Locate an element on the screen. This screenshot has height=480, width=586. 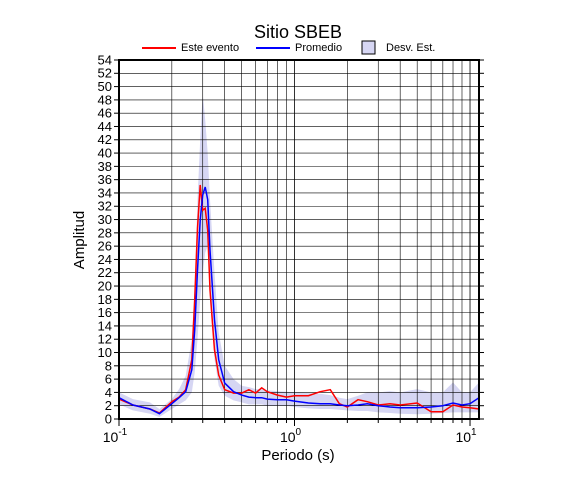
y-tick-label: 0 is located at coordinates (108, 418).